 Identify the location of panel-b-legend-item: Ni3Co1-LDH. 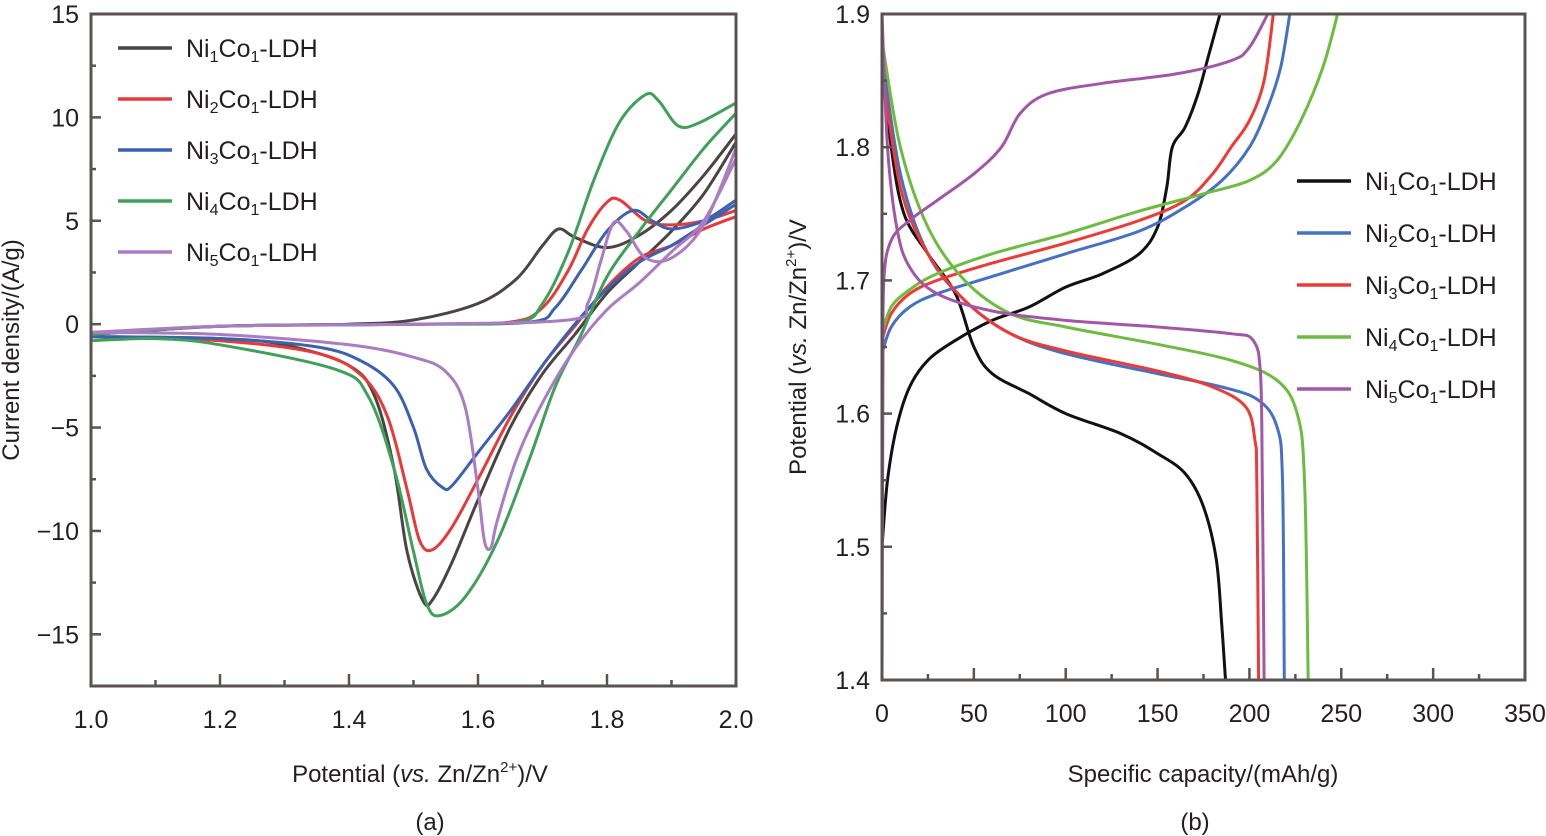
(1397, 287).